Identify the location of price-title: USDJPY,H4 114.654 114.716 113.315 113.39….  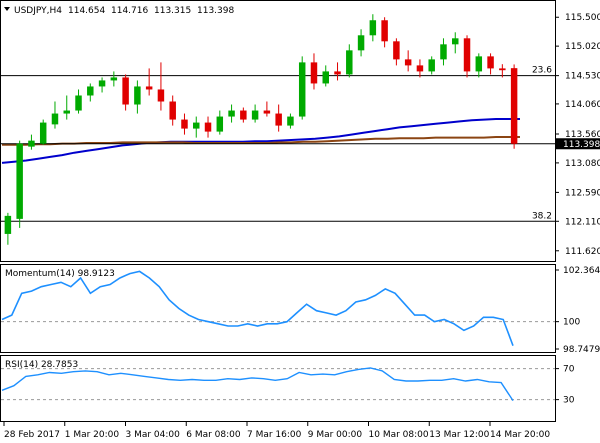
(119, 11).